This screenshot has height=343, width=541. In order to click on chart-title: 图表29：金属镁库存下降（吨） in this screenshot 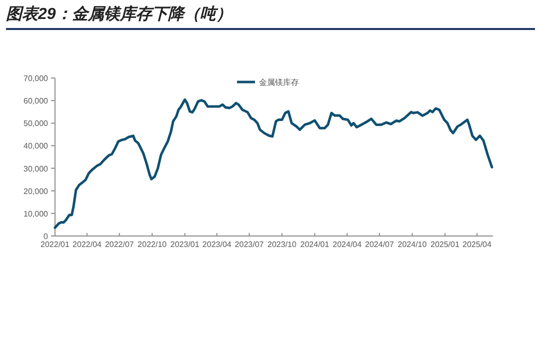, I will do `click(270, 17)`.